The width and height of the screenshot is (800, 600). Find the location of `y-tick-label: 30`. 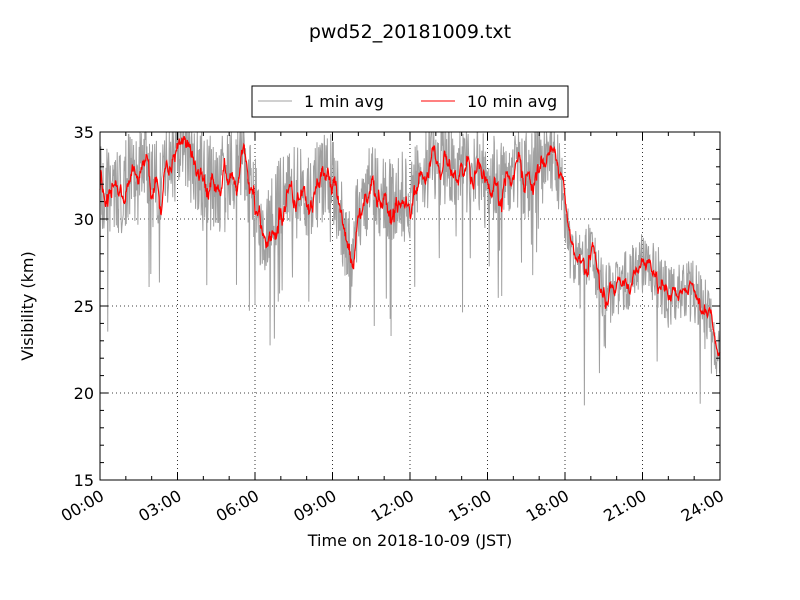

y-tick-label: 30 is located at coordinates (84, 219).